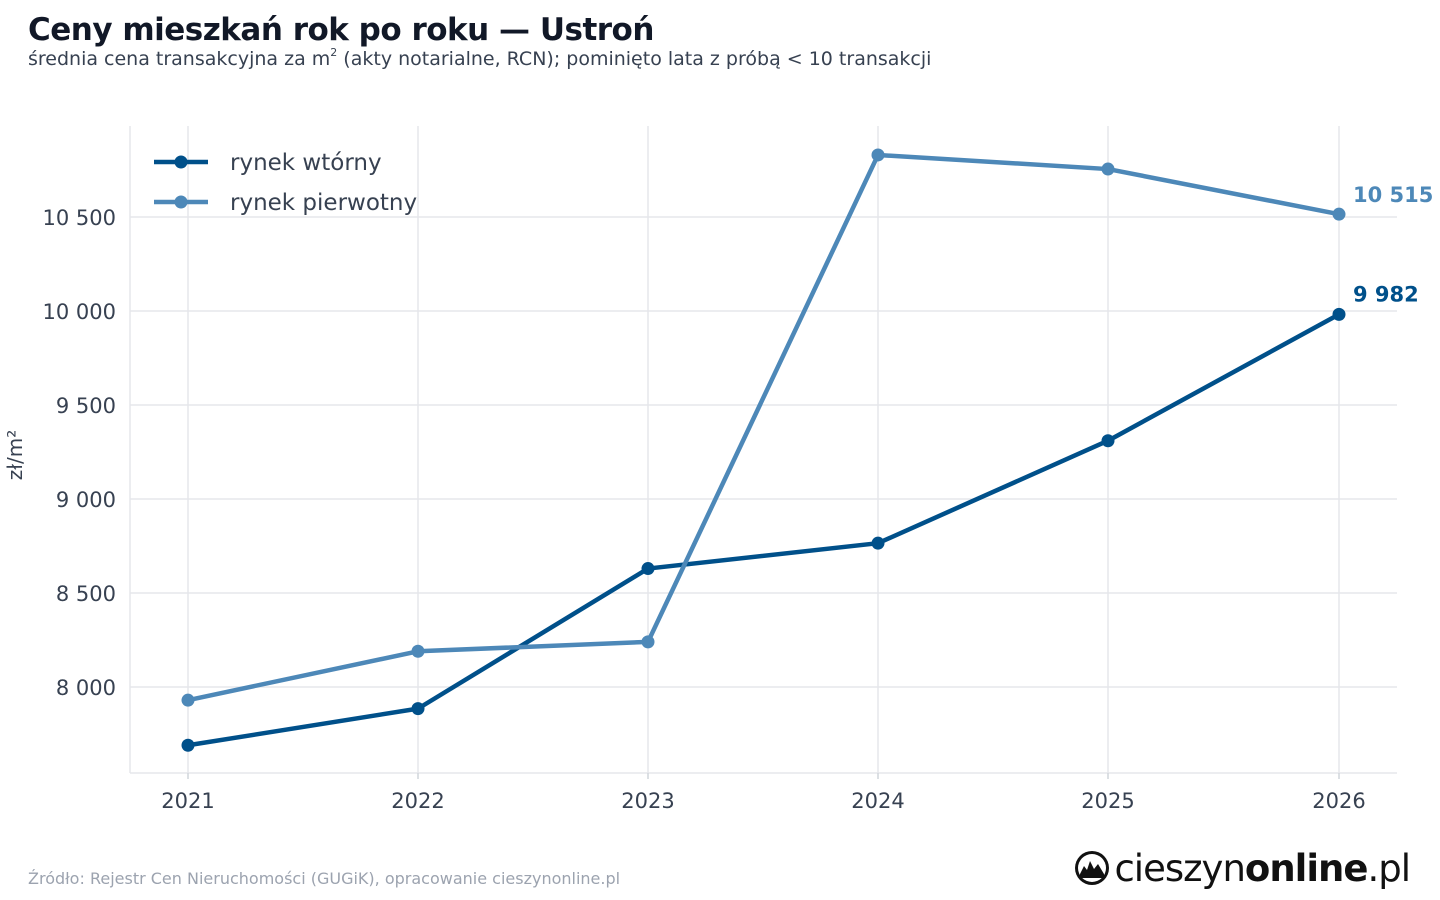 This screenshot has width=1440, height=900. What do you see at coordinates (1338, 801) in the screenshot?
I see `x-tick-label: 2026` at bounding box center [1338, 801].